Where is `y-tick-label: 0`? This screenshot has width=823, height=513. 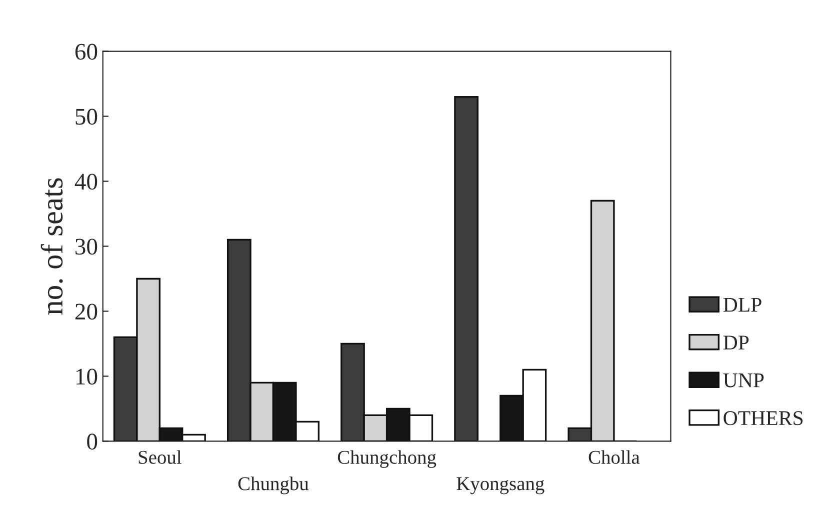
y-tick-label: 0 is located at coordinates (92, 442).